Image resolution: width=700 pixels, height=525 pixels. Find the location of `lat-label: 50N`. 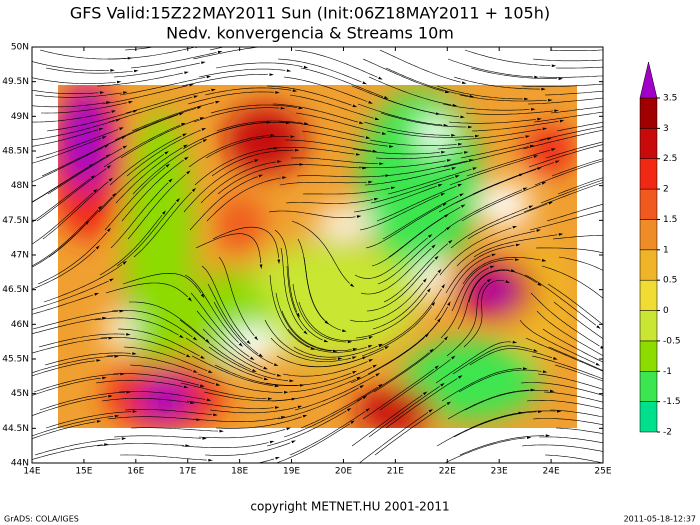

lat-label: 50N is located at coordinates (20, 48).